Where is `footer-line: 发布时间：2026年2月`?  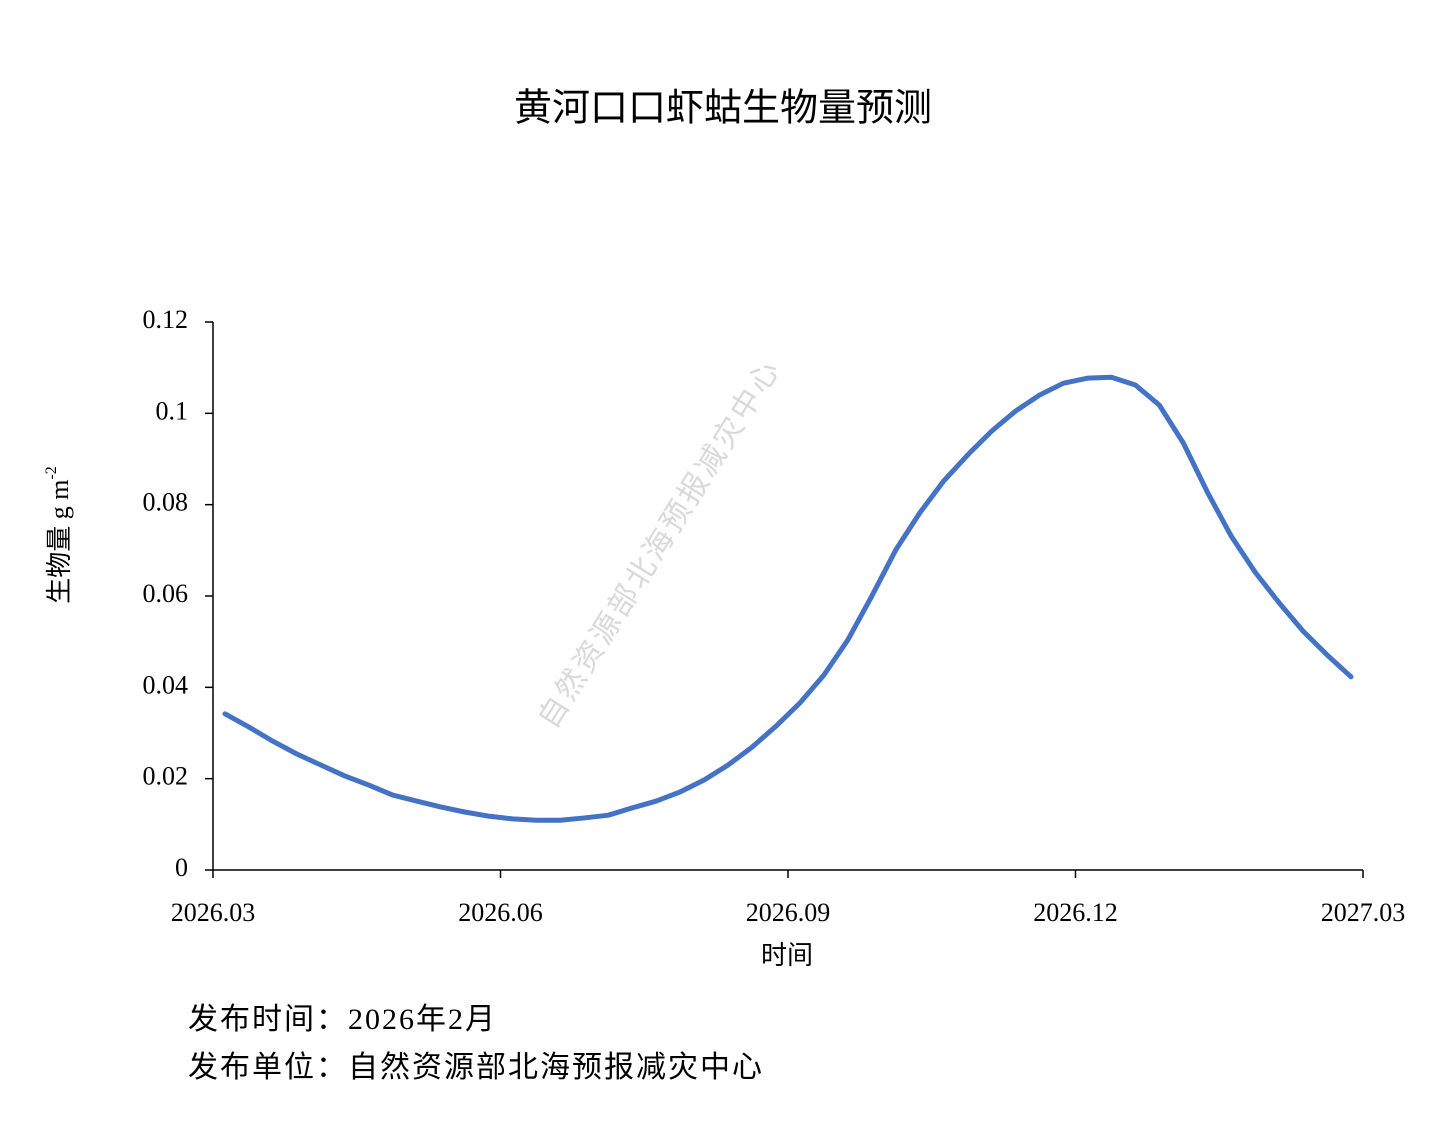 footer-line: 发布时间：2026年2月 is located at coordinates (342, 1019).